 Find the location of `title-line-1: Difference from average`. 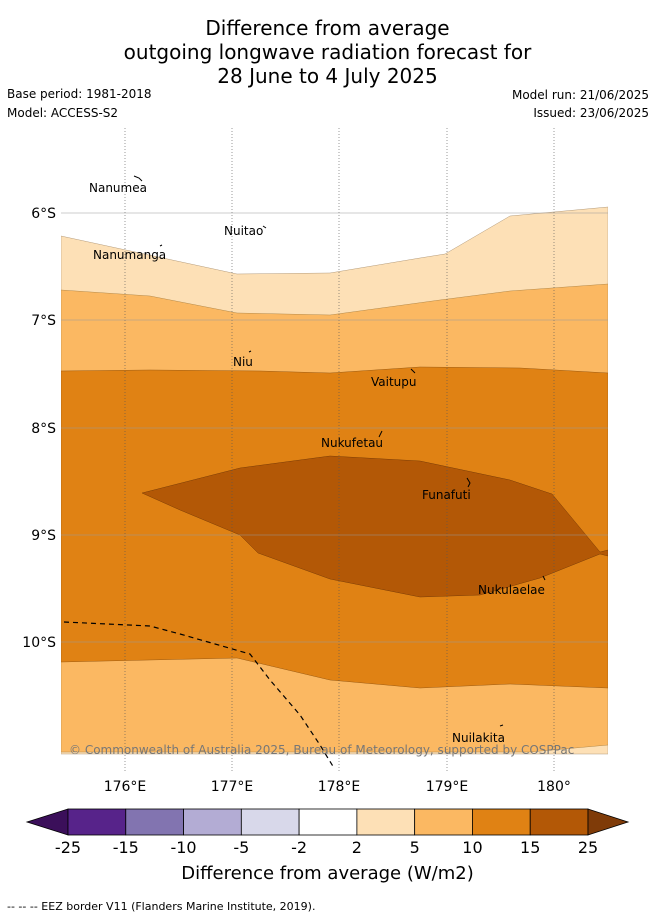

title-line-1: Difference from average is located at coordinates (327, 28).